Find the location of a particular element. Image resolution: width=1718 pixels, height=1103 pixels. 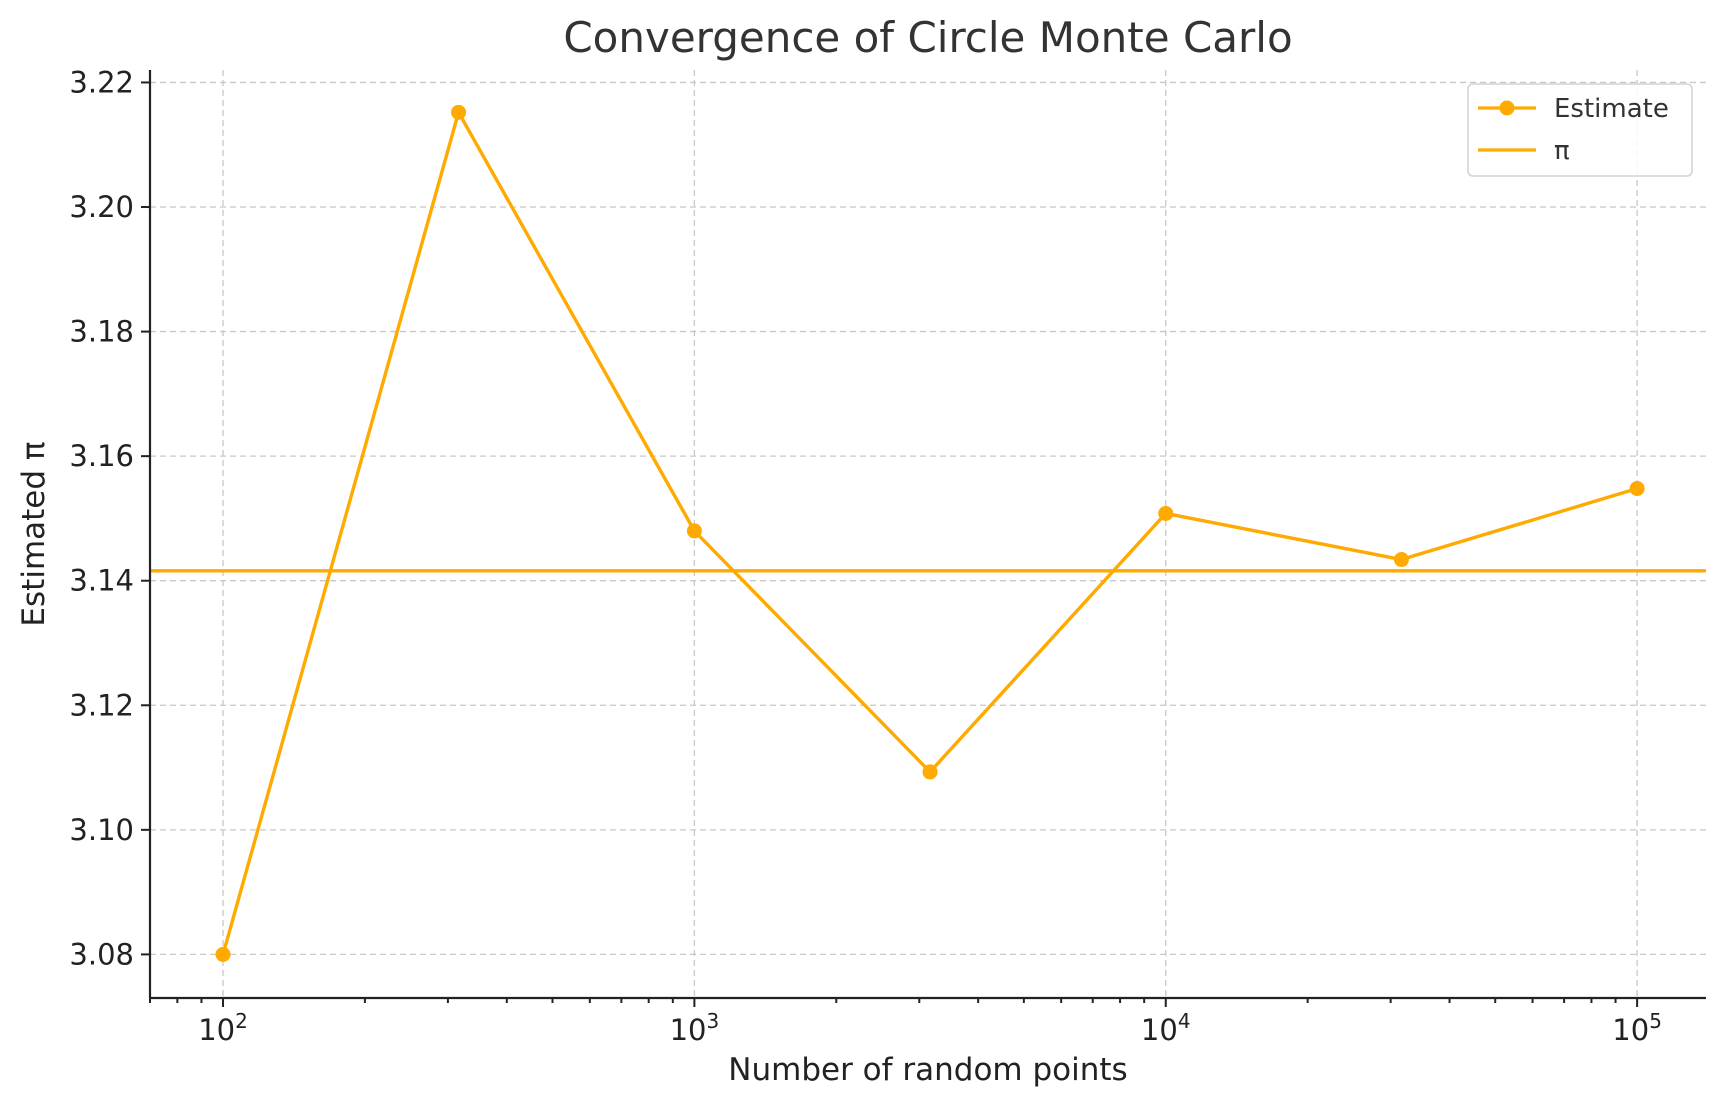

x-axis-ticks: 10² 10³ 10⁴ 10⁵ is located at coordinates (905, 1022).